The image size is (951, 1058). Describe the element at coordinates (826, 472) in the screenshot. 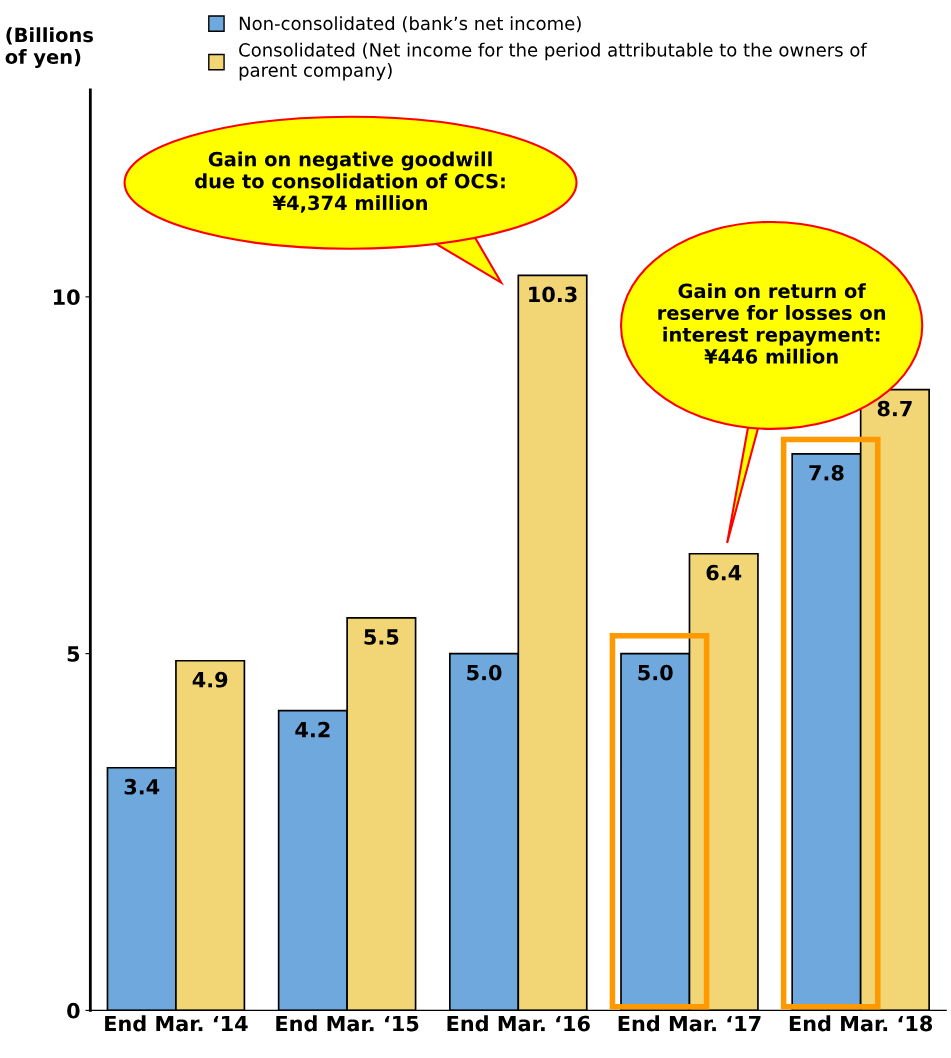

I see `data-label: 7.8` at that location.